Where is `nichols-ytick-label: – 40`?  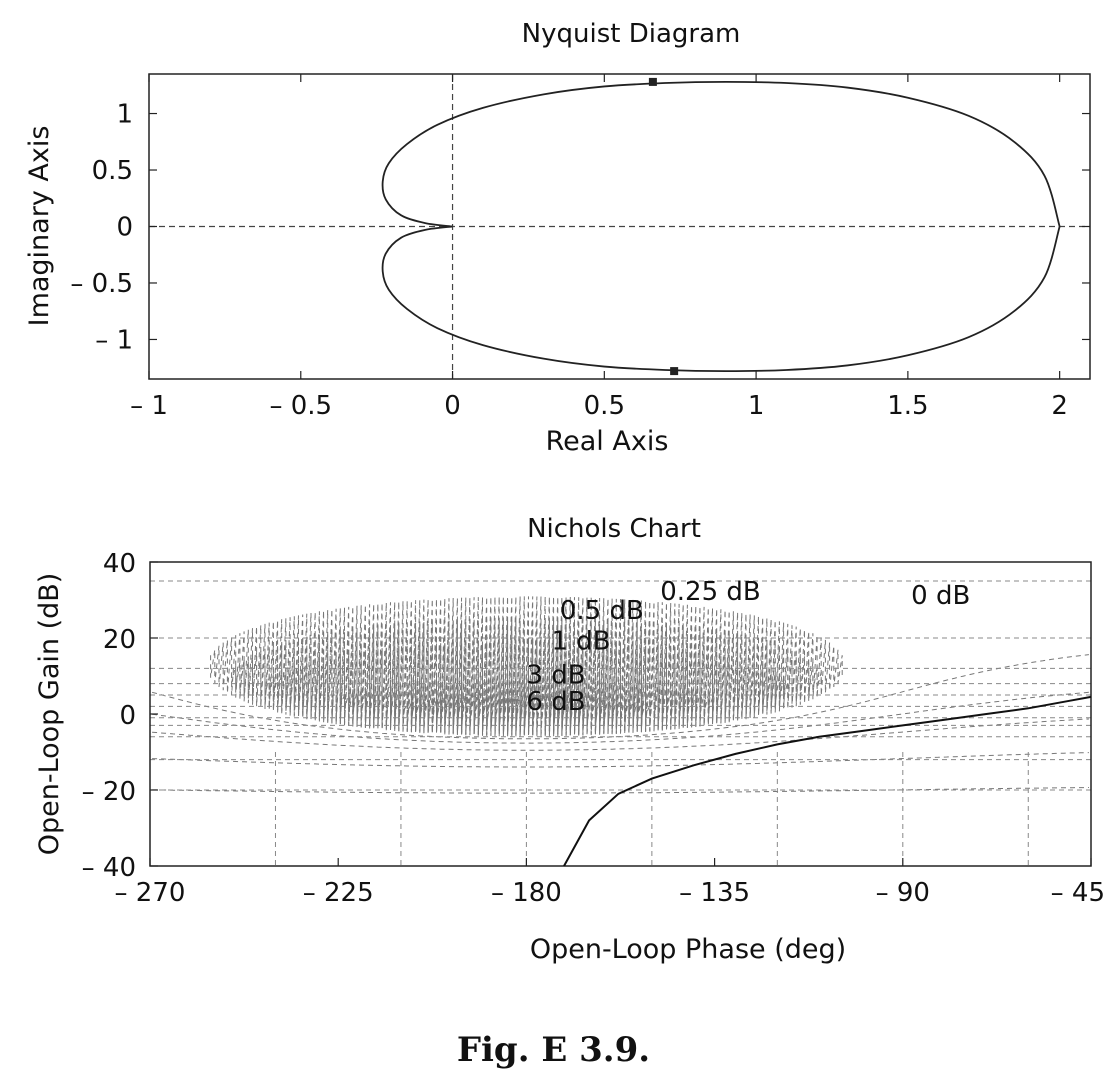
nichols-ytick-label: – 40 is located at coordinates (109, 868).